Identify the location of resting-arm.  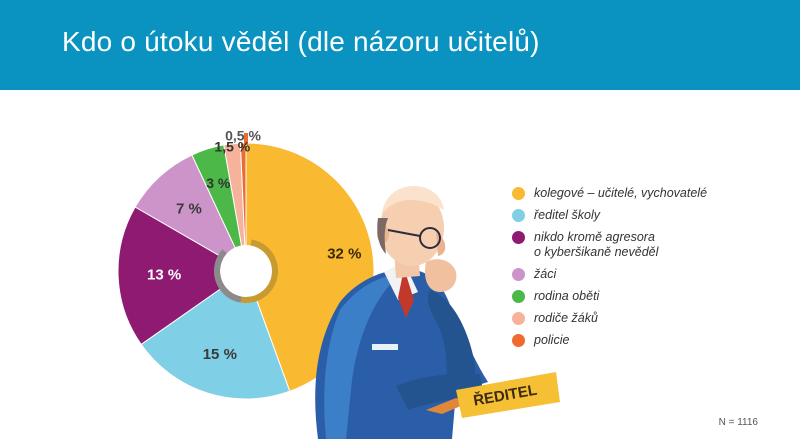
(440, 391).